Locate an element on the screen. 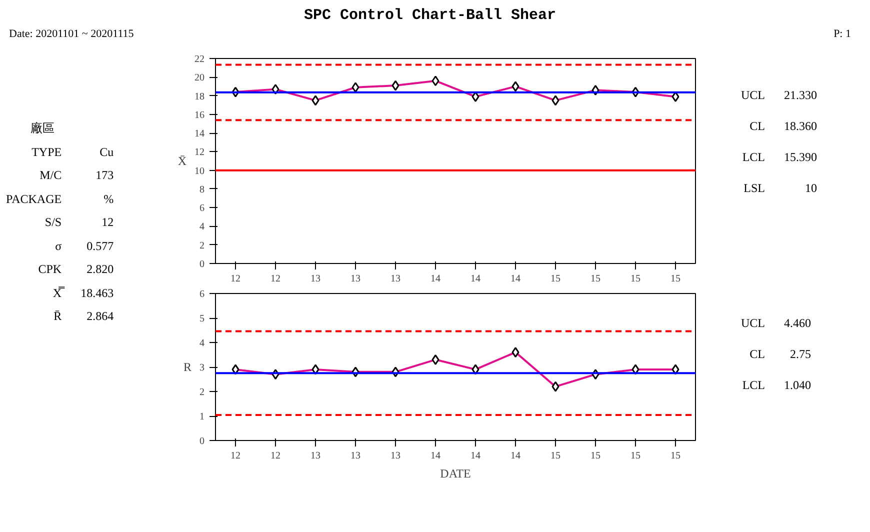 This screenshot has height=532, width=870. y-tick-label: 5 is located at coordinates (202, 319).